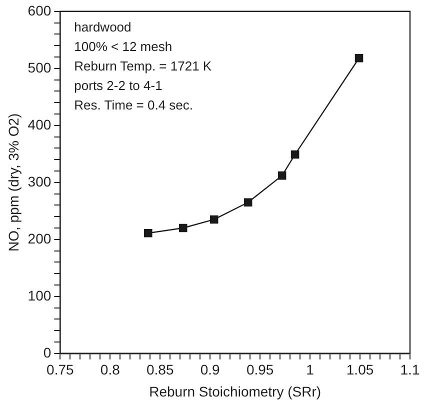 This screenshot has width=424, height=405. What do you see at coordinates (103, 26) in the screenshot?
I see `annotation: hardwood` at bounding box center [103, 26].